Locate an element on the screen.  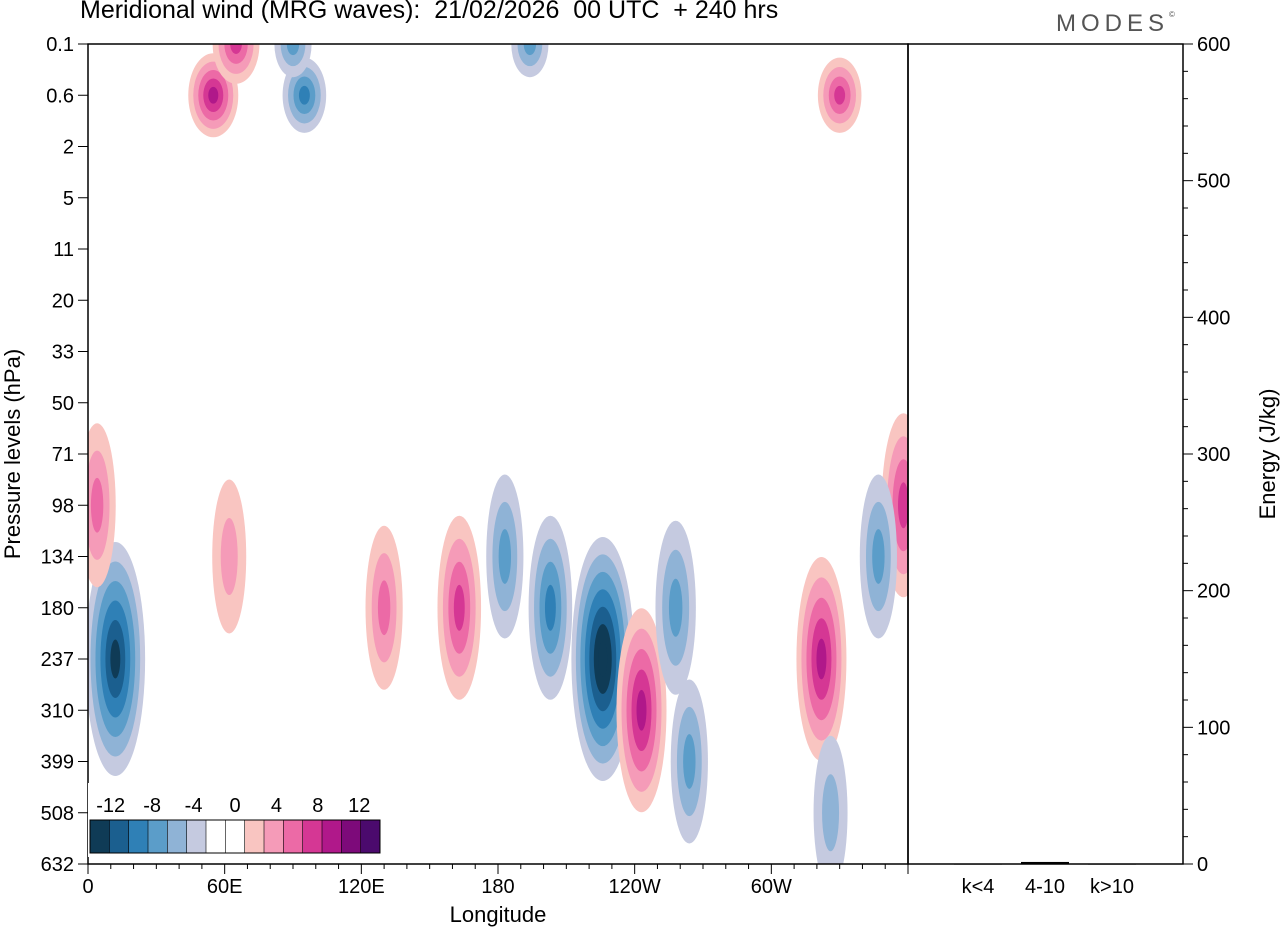
y-tick-label: 0.6 is located at coordinates (60, 96).